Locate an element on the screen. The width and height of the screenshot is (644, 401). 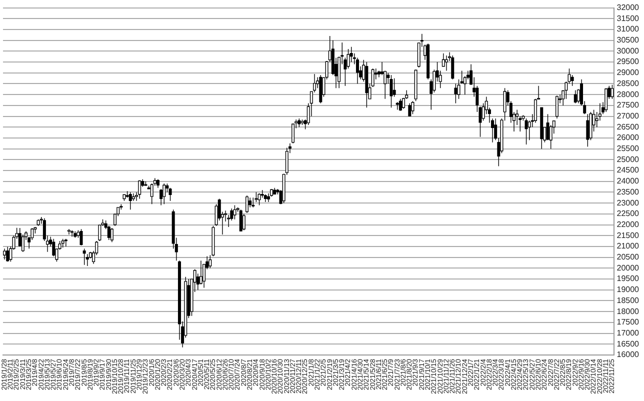
y-tick-label: 26000 is located at coordinates (628, 137).